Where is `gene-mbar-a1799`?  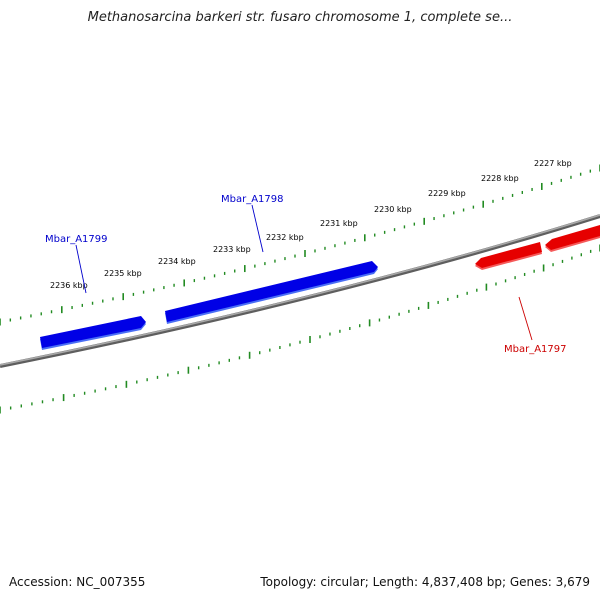 gene-mbar-a1799 is located at coordinates (93, 333).